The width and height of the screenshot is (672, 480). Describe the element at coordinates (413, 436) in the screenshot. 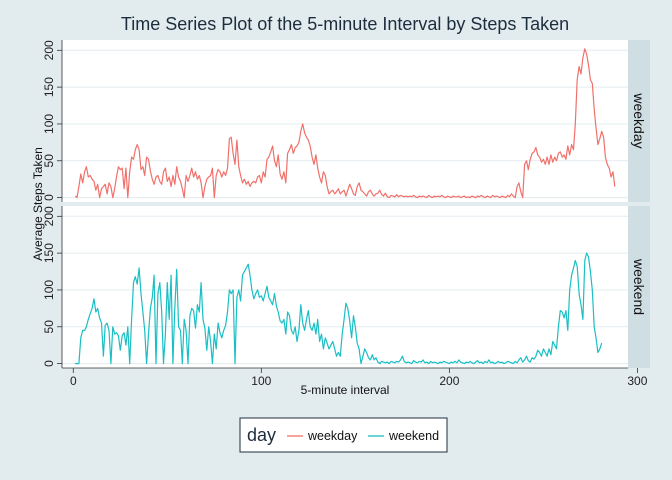

I see `legend-label-weekend: weekend` at that location.